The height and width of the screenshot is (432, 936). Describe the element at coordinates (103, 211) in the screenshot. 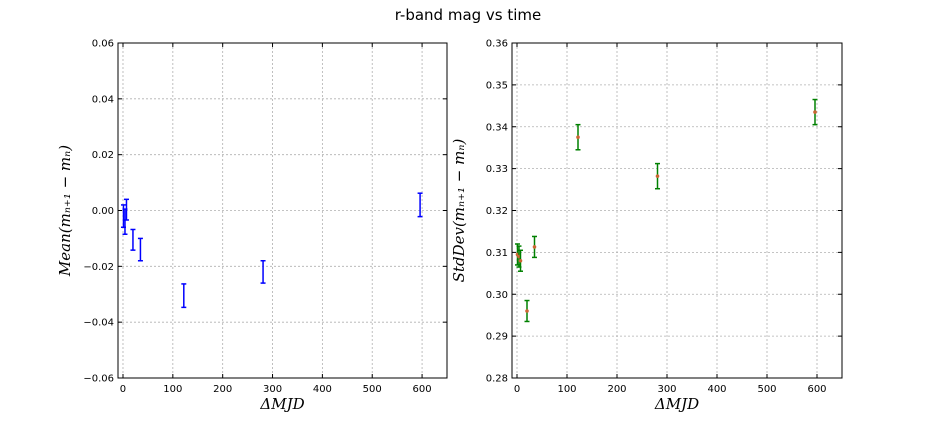

I see `mean-ytick-label-3: 0.00` at that location.